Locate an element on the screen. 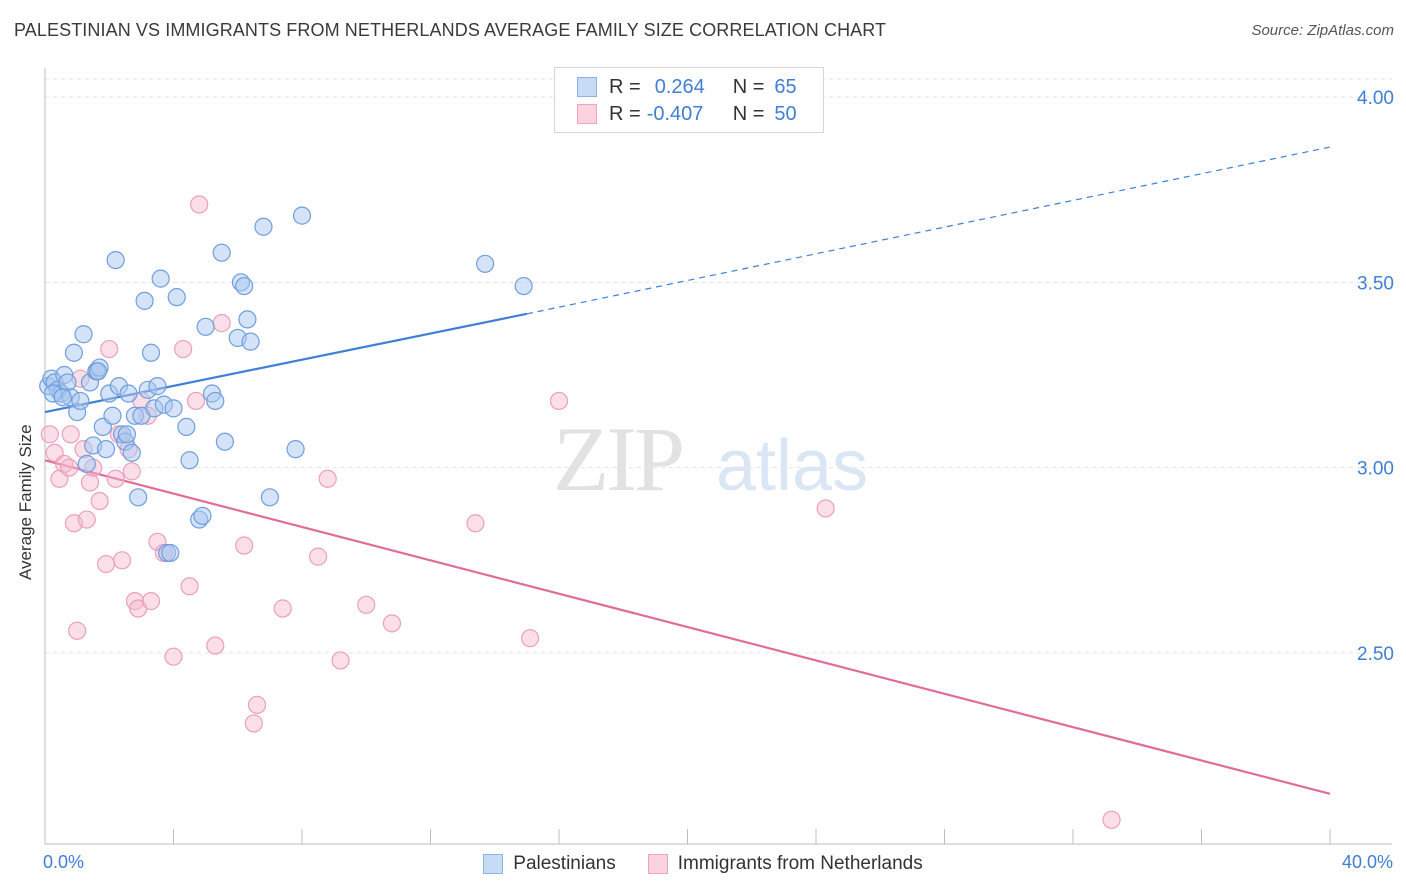 Image resolution: width=1406 pixels, height=892 pixels. watermark: ZIP atlas is located at coordinates (710, 459).